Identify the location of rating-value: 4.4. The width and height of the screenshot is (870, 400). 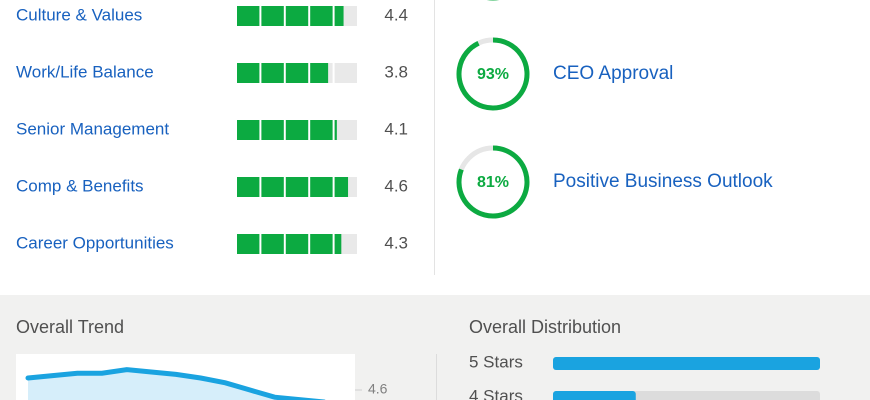
(396, 14).